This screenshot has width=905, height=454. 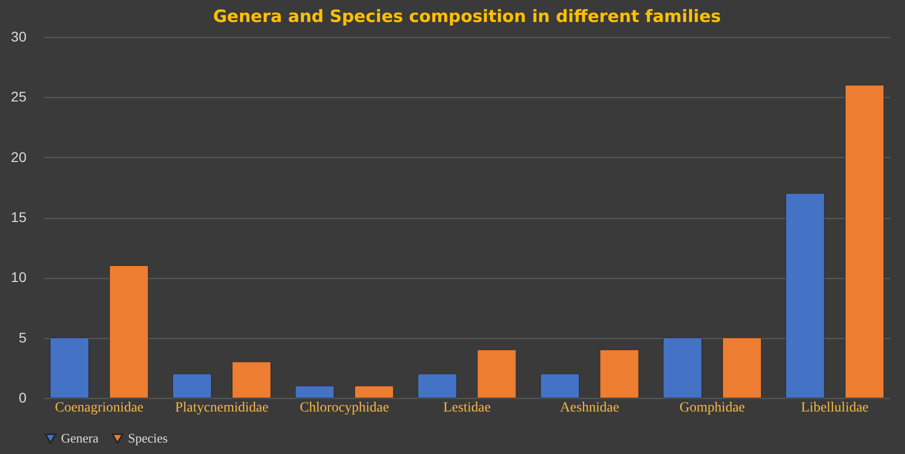 I want to click on x-tick-label: Lestidae, so click(x=467, y=408).